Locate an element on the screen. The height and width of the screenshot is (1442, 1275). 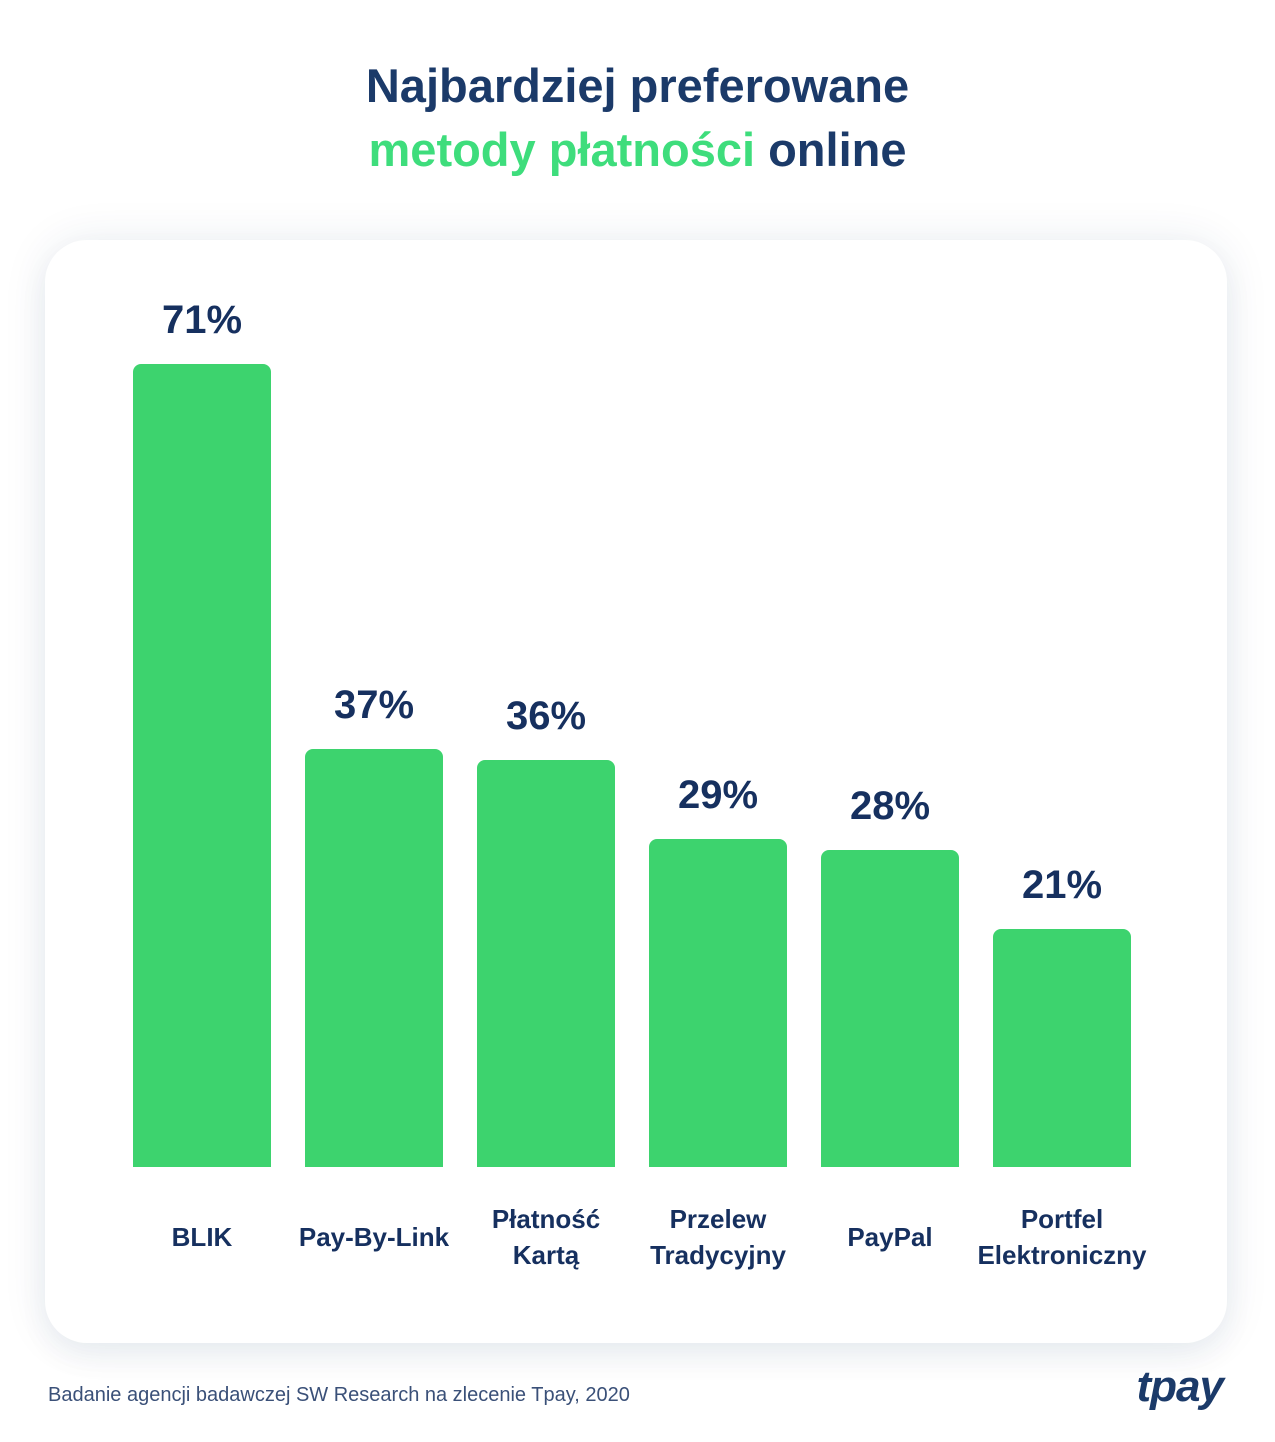
bar-pay-by-link is located at coordinates (374, 958).